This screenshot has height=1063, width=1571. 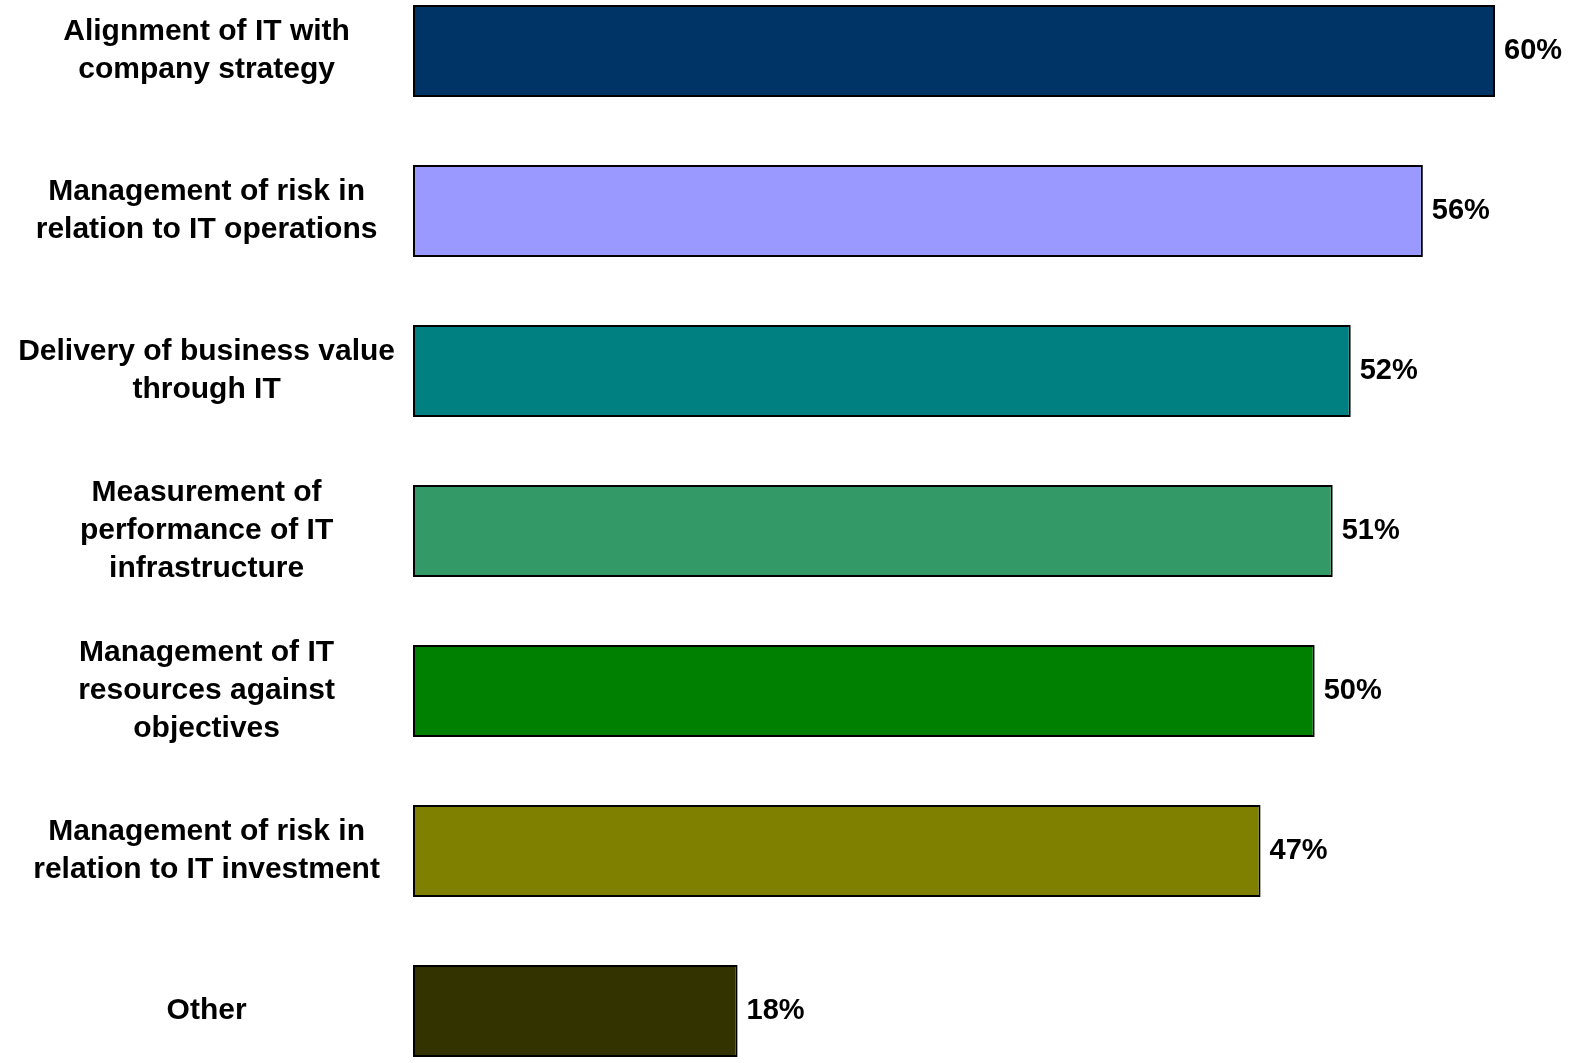 I want to click on data-label: 56%, so click(x=1461, y=209).